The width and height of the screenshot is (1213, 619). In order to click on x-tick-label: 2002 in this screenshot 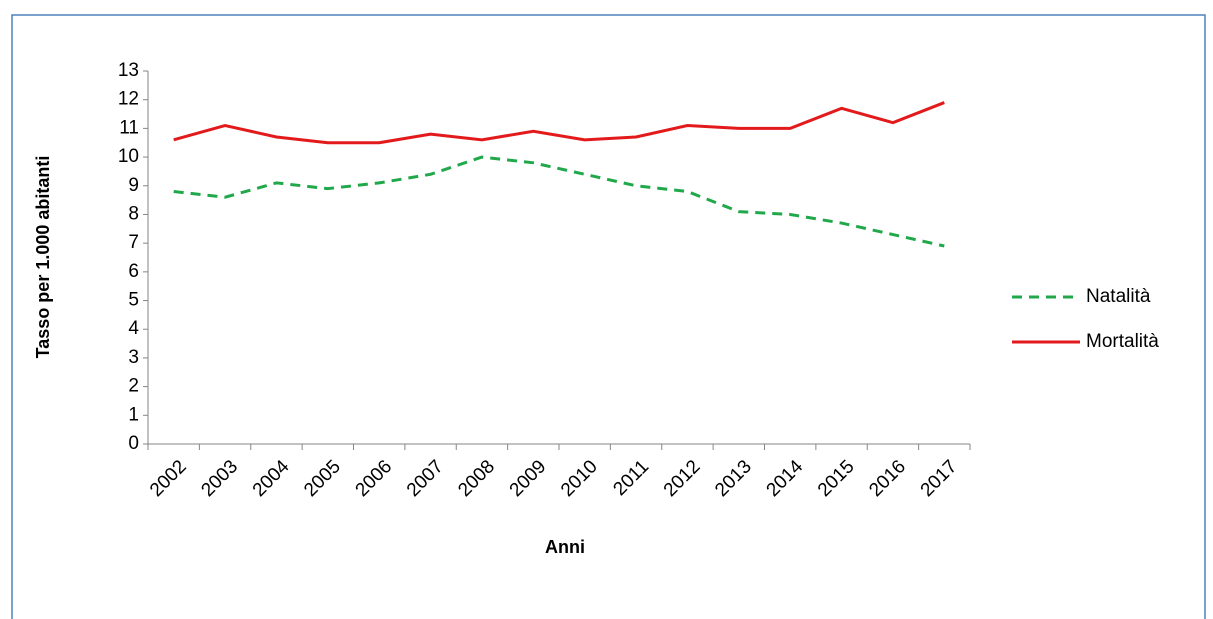, I will do `click(168, 478)`.